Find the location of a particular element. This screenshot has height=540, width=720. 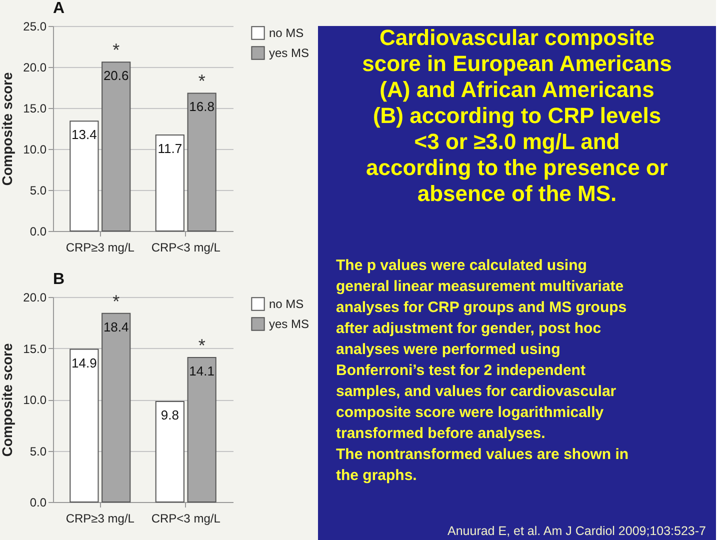

y-tick-label: 25.0 is located at coordinates (35, 27).